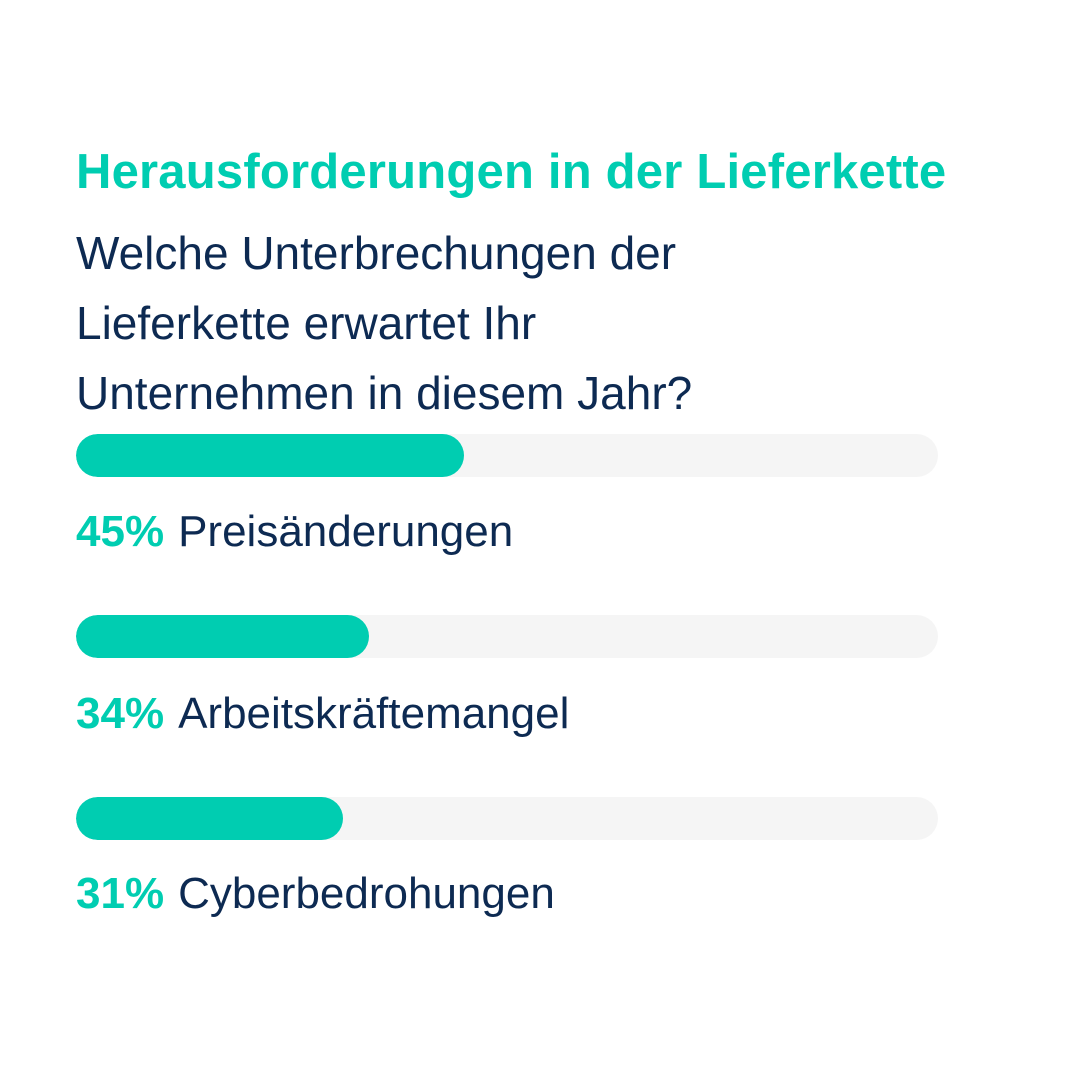  Describe the element at coordinates (384, 393) in the screenshot. I see `question-line: Unternehmen in diesem Jahr?` at that location.